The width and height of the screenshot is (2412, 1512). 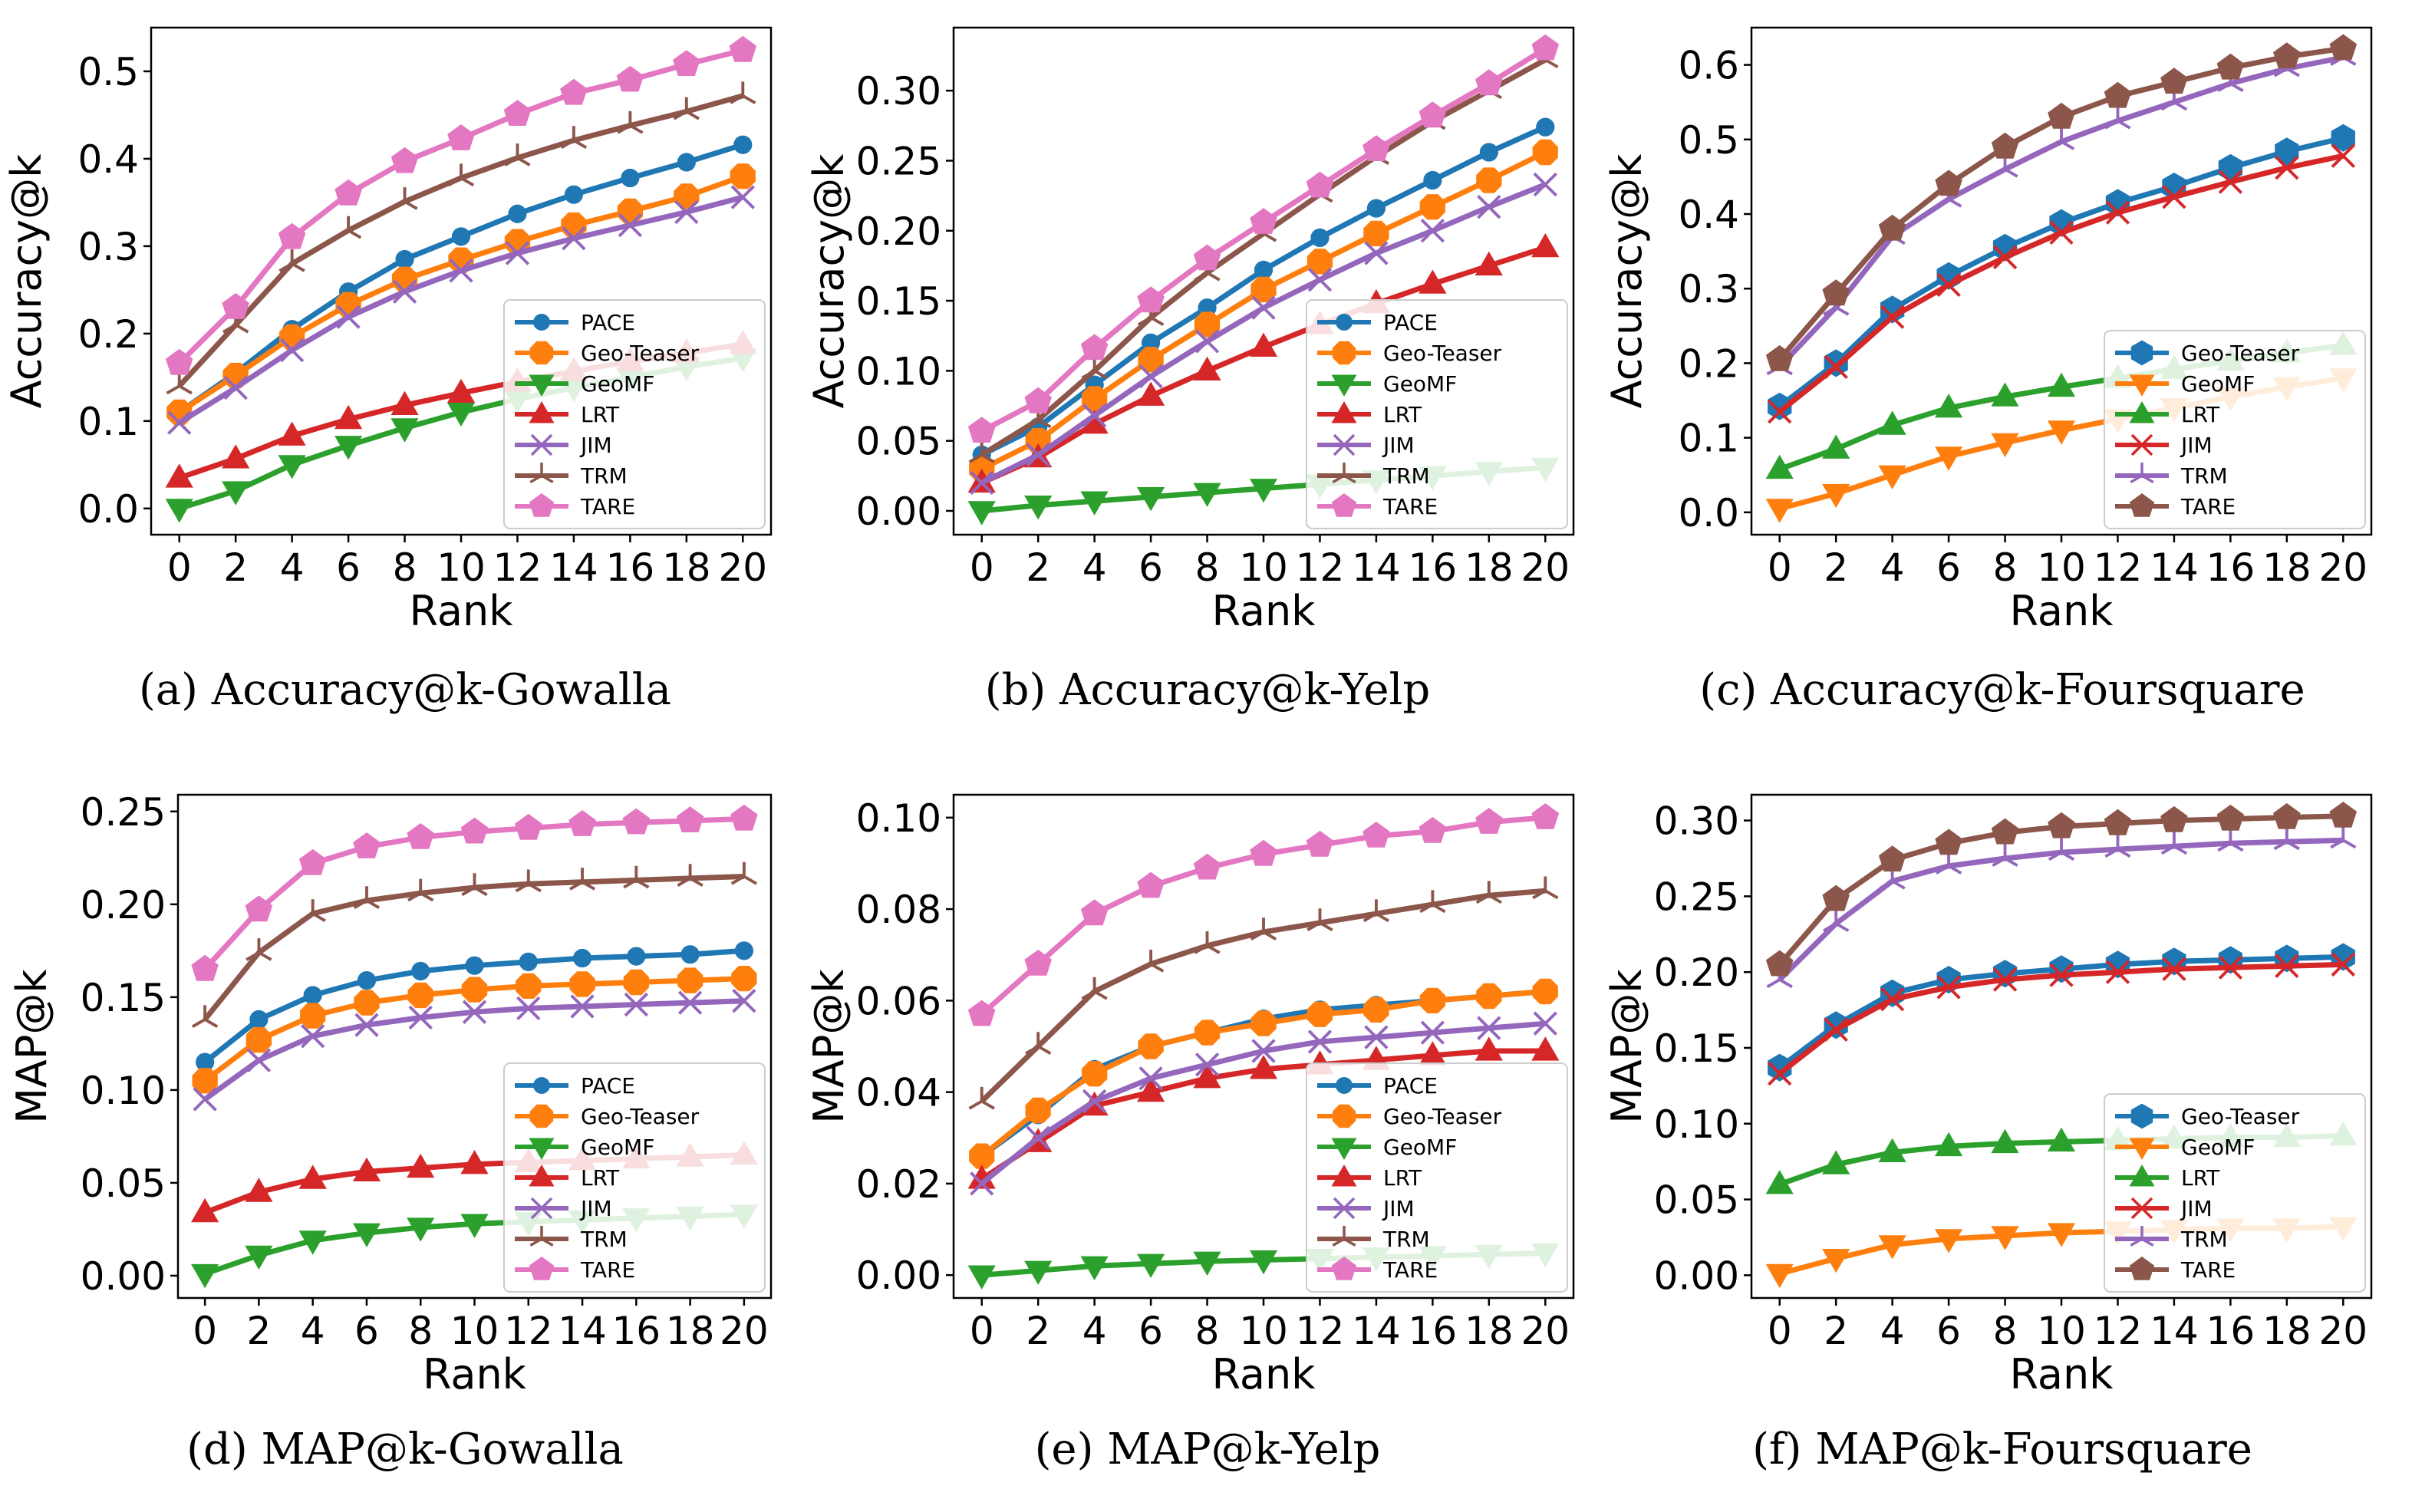 I want to click on legend-label-b-lrt: LRT, so click(x=1403, y=414).